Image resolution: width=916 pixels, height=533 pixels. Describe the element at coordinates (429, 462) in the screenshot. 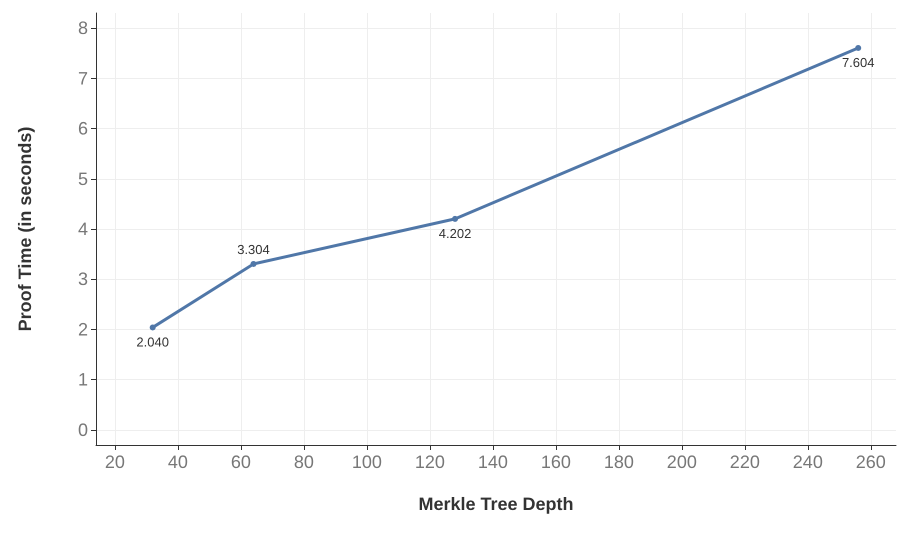

I see `x-tick-label: 120` at that location.